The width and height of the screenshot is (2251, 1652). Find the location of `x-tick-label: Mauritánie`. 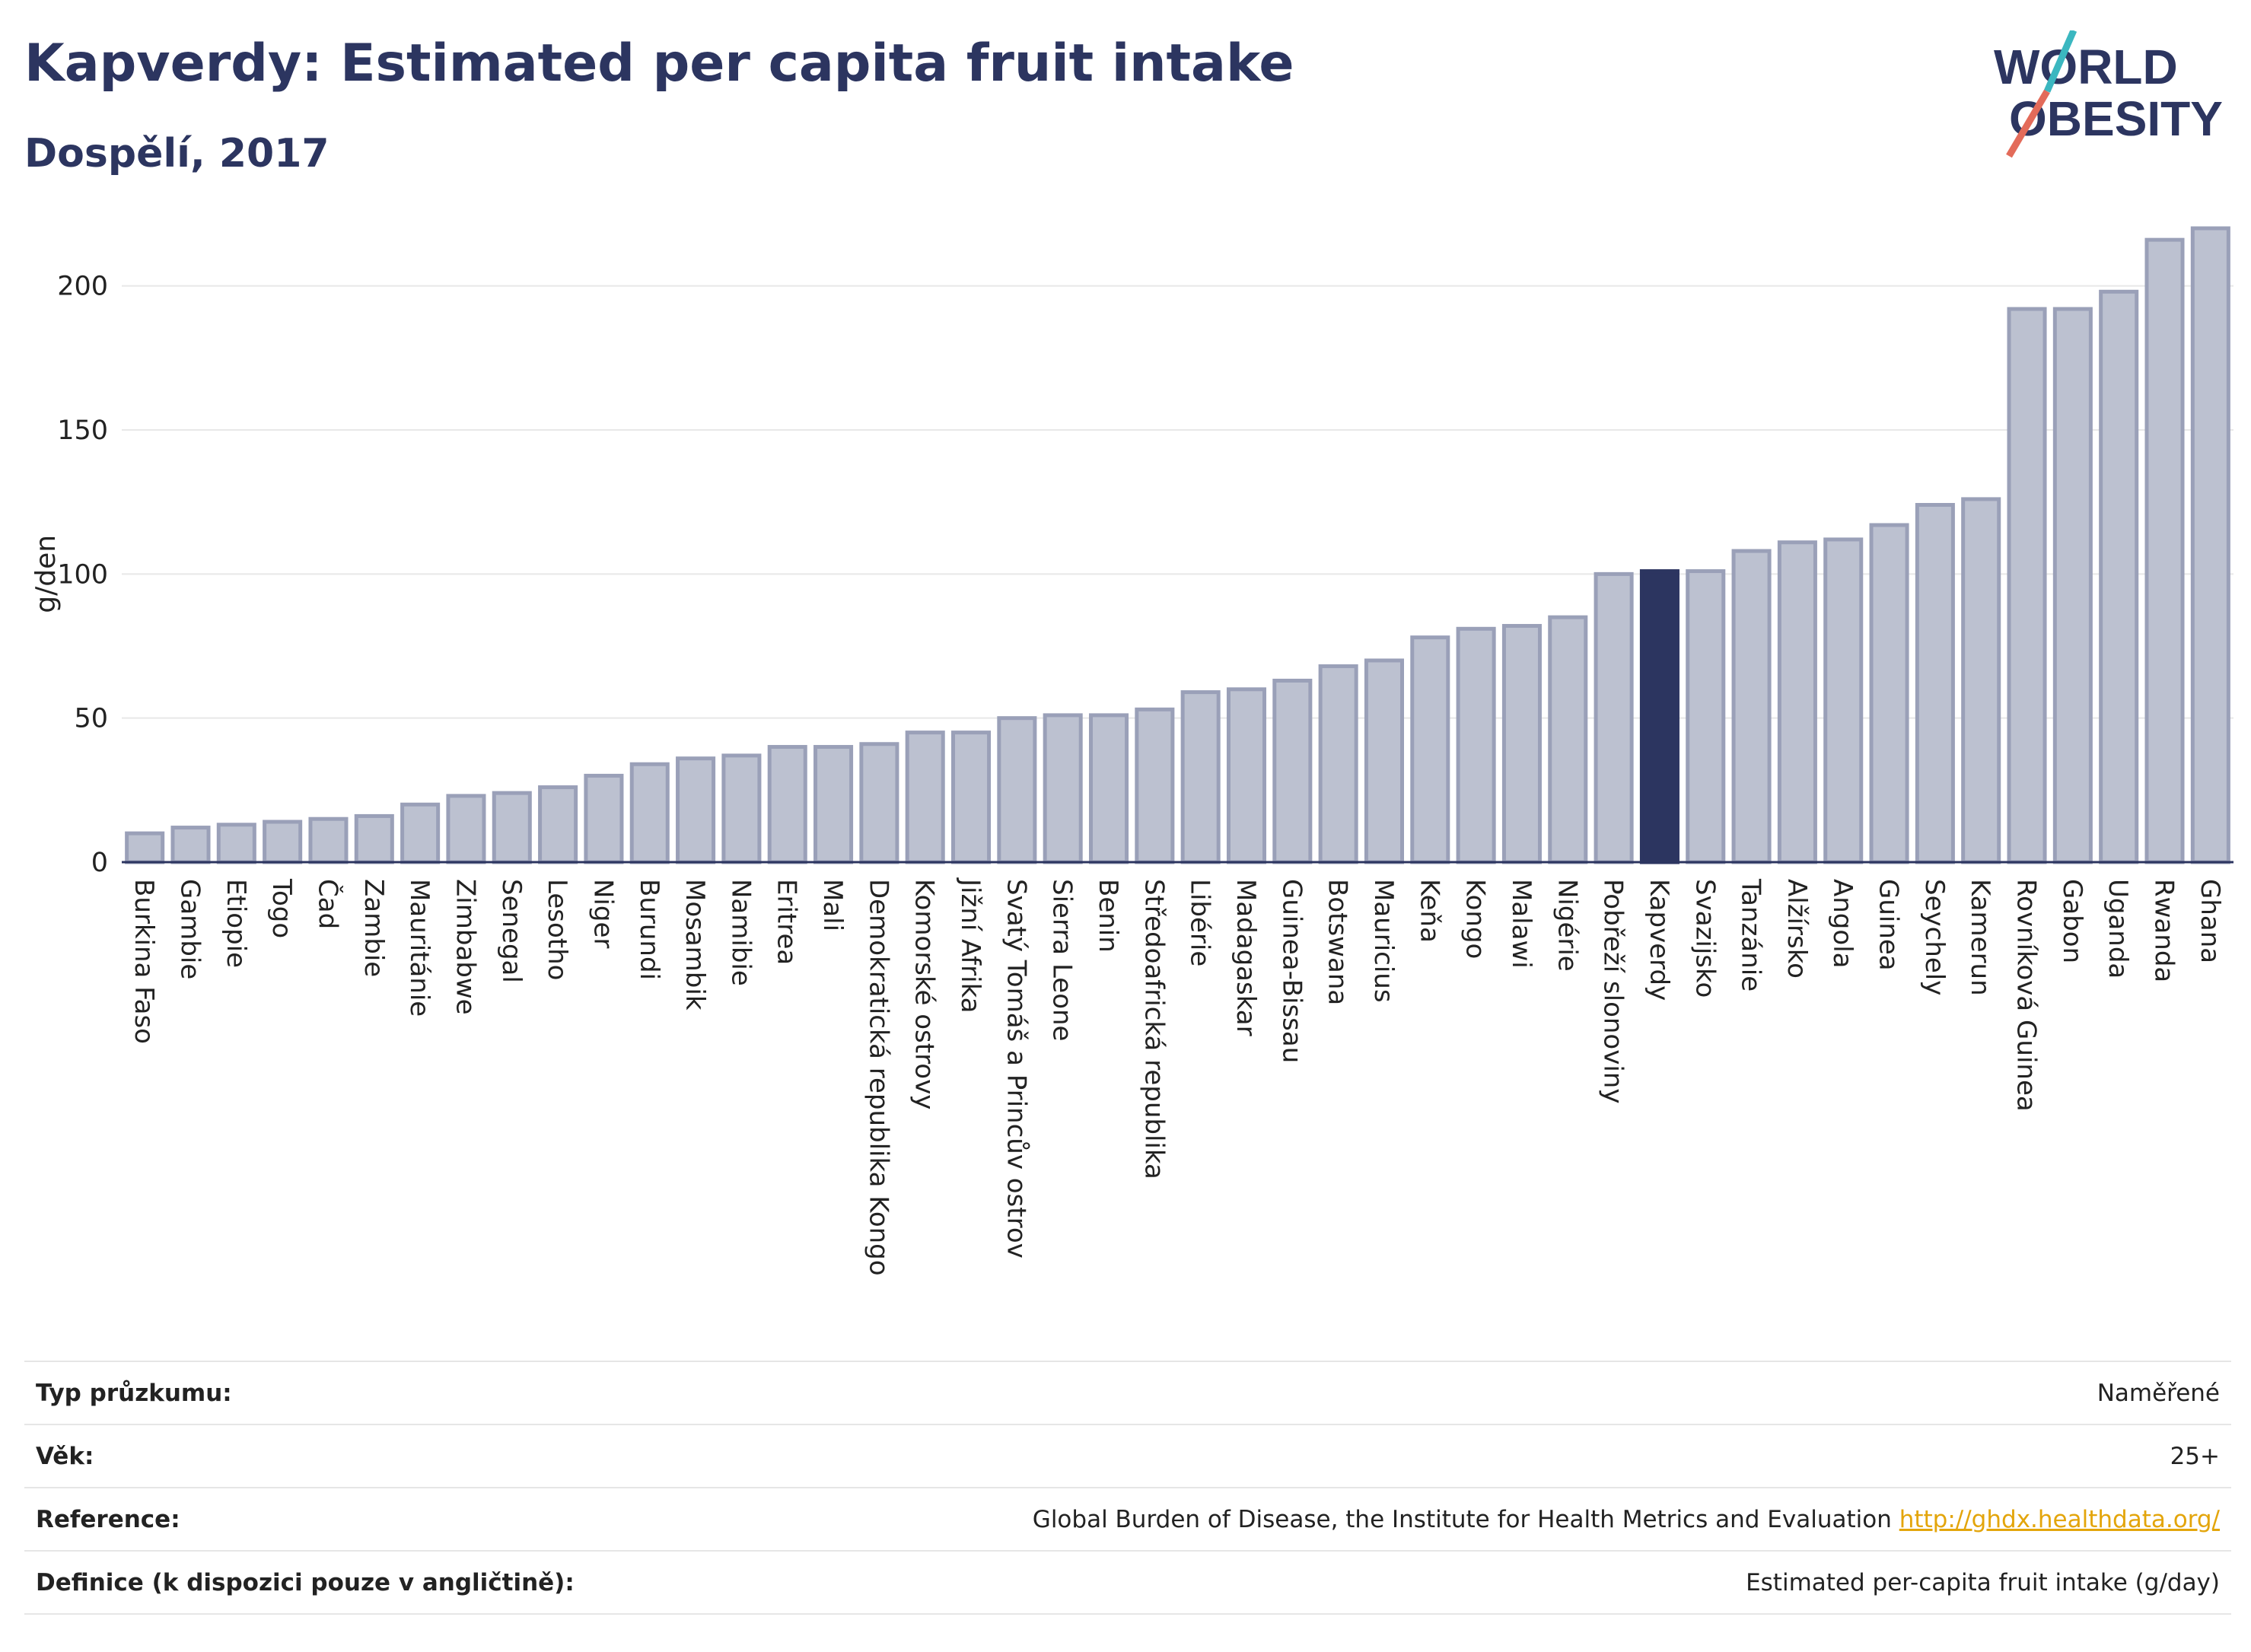

x-tick-label: Mauritánie is located at coordinates (419, 948).